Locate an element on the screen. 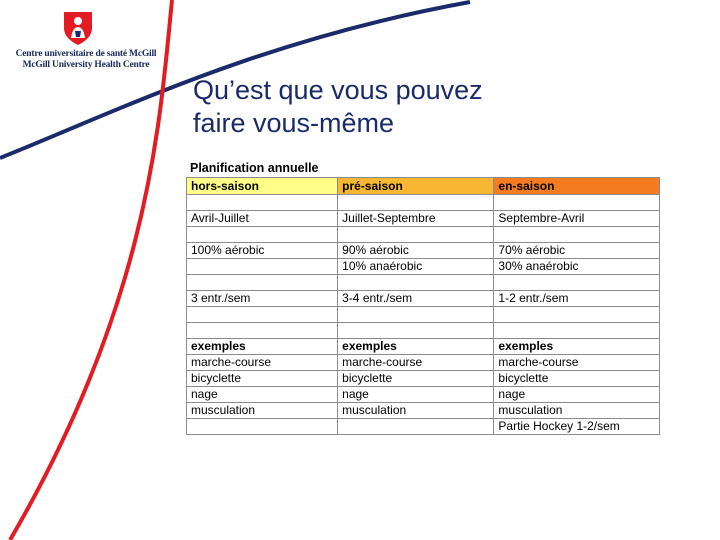  col-header-offseason: hors-saison is located at coordinates (262, 186).